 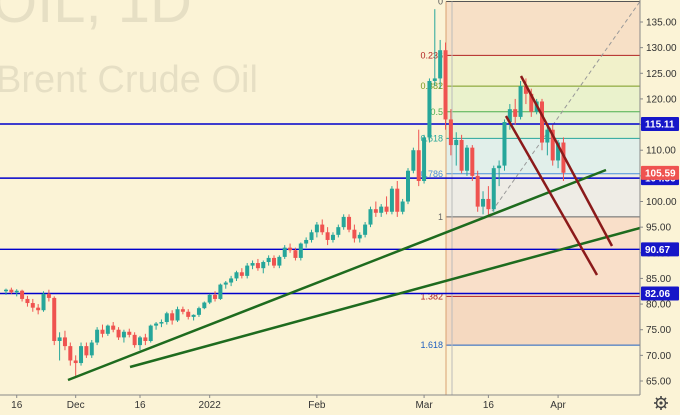 I want to click on x-tick-label: 2022, so click(x=210, y=405).